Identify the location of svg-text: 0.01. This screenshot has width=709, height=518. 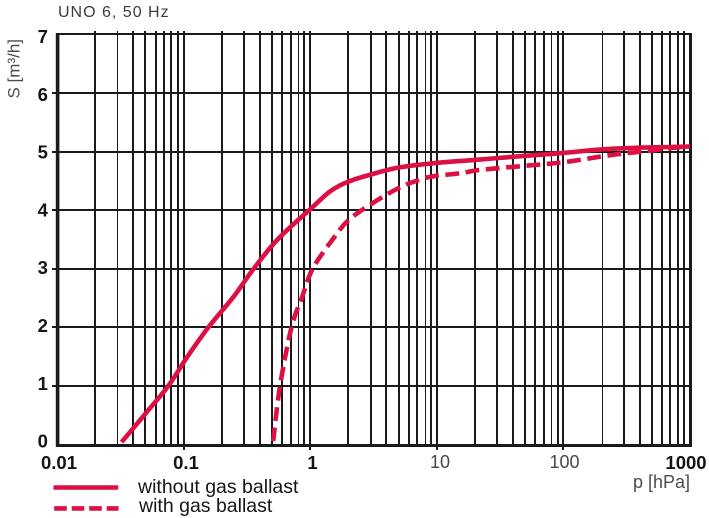
(59, 462).